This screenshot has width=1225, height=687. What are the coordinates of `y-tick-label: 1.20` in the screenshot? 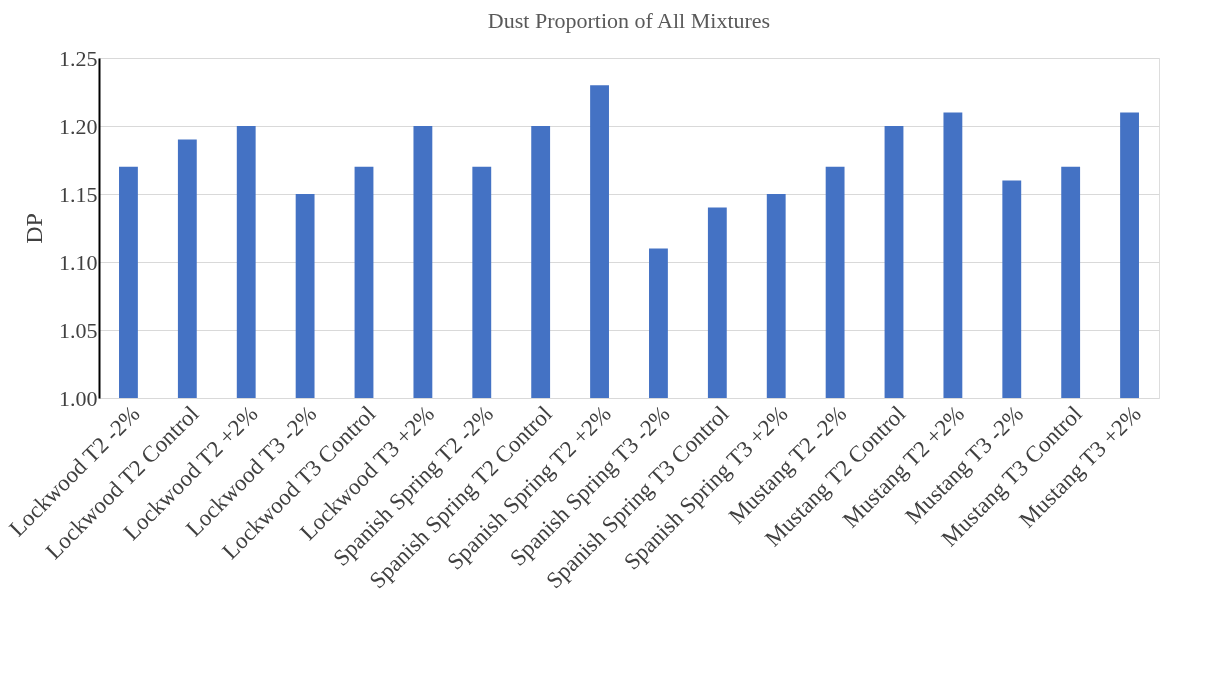 It's located at (78, 126).